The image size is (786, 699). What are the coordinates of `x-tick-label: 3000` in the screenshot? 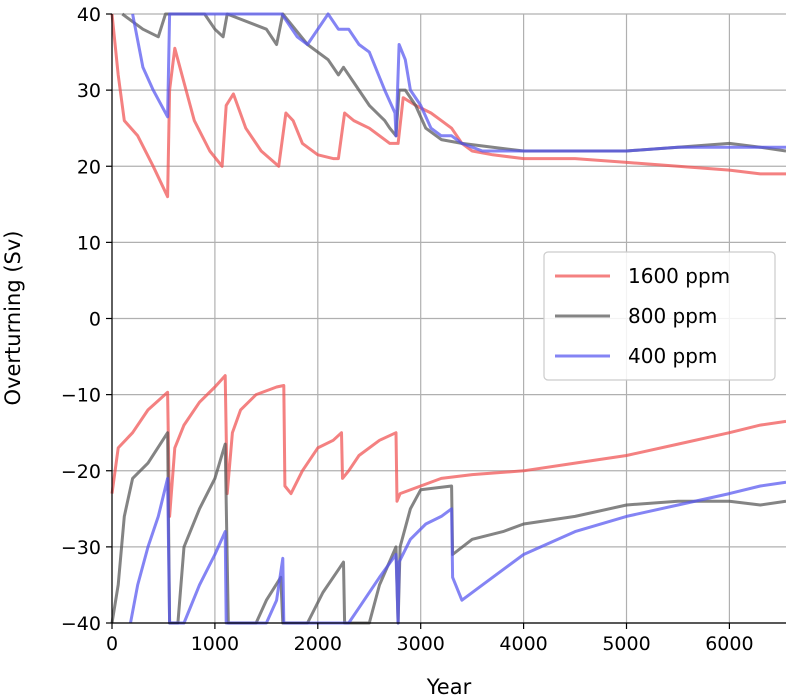 It's located at (421, 644).